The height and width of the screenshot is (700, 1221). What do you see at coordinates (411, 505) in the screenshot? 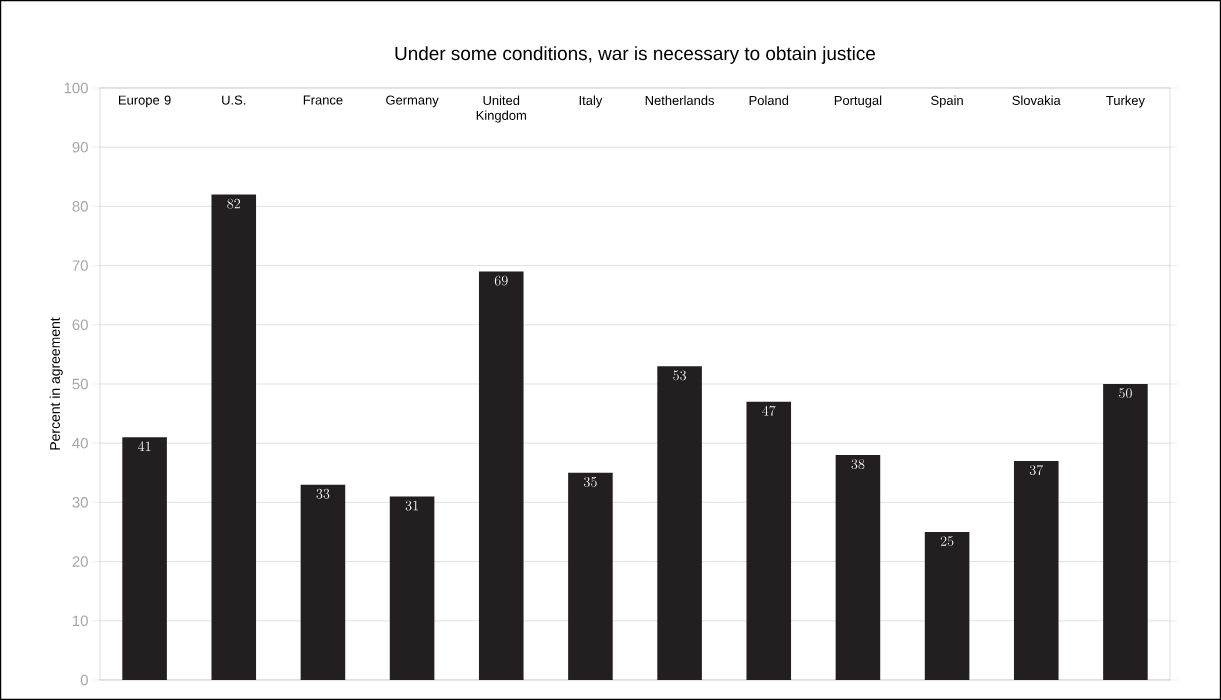
I see `data-label: 31` at bounding box center [411, 505].